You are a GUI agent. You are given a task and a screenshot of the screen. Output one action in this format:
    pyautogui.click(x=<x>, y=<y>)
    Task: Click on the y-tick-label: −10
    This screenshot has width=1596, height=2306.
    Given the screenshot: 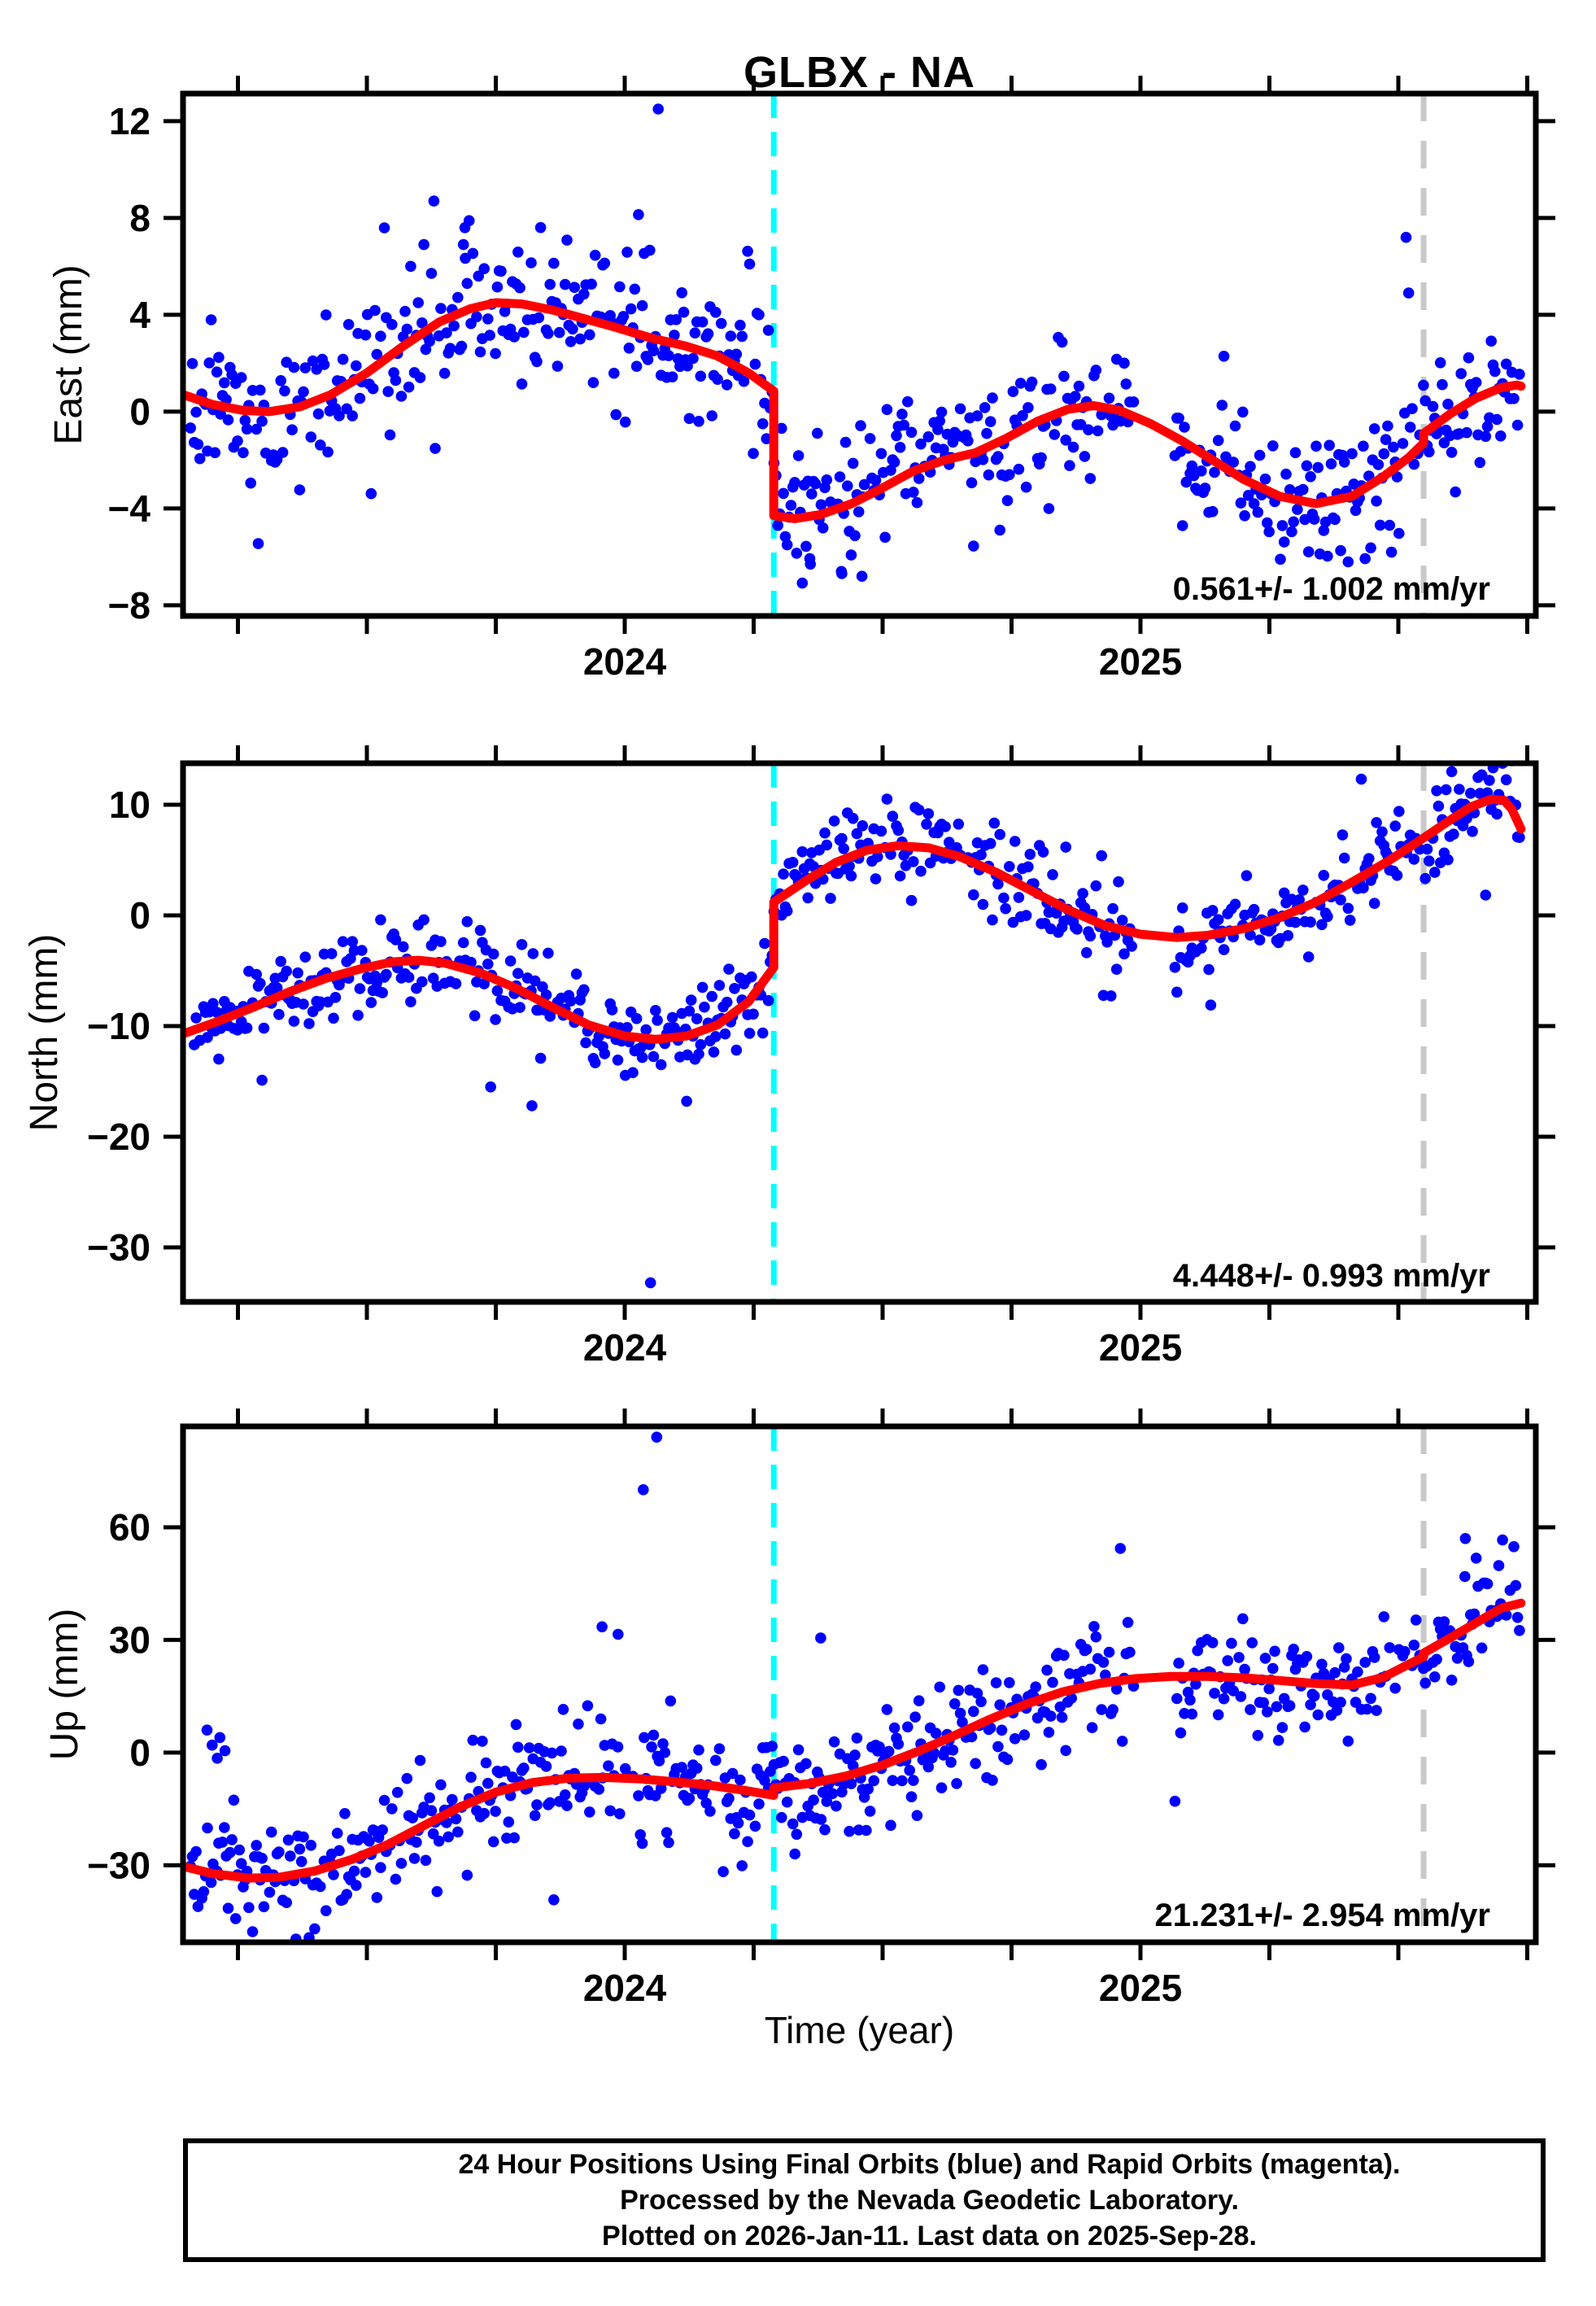 What is the action you would take?
    pyautogui.click(x=119, y=1026)
    